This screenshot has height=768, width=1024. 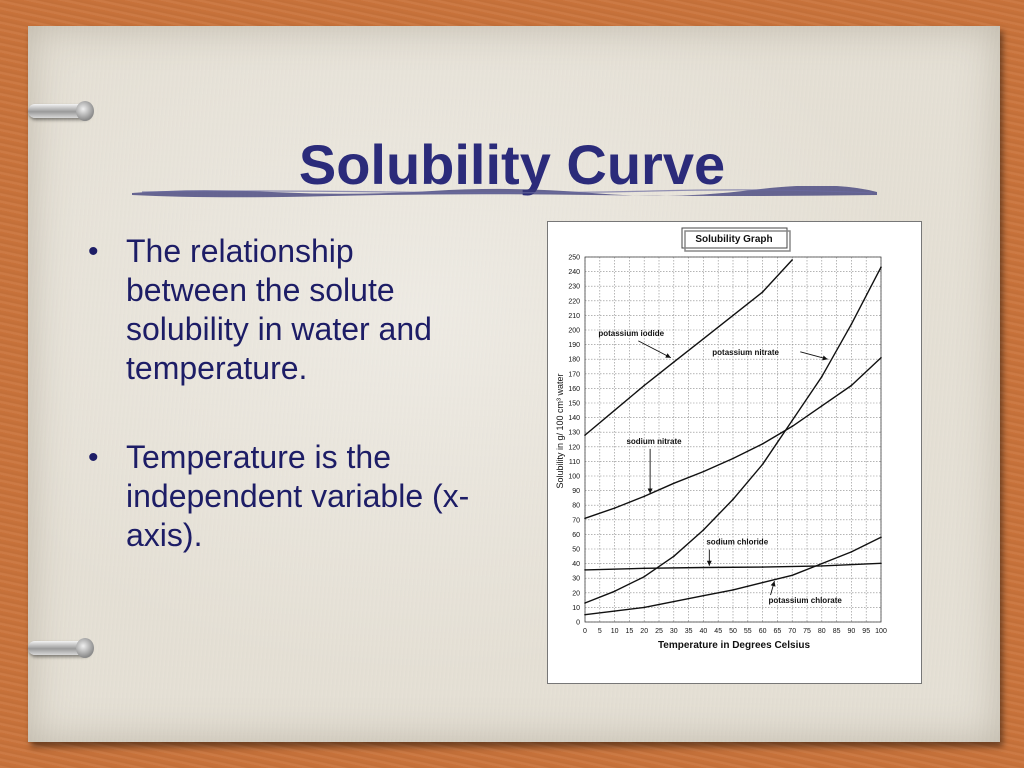 I want to click on annotation-sodium-chloride: sodium chloride, so click(x=737, y=542).